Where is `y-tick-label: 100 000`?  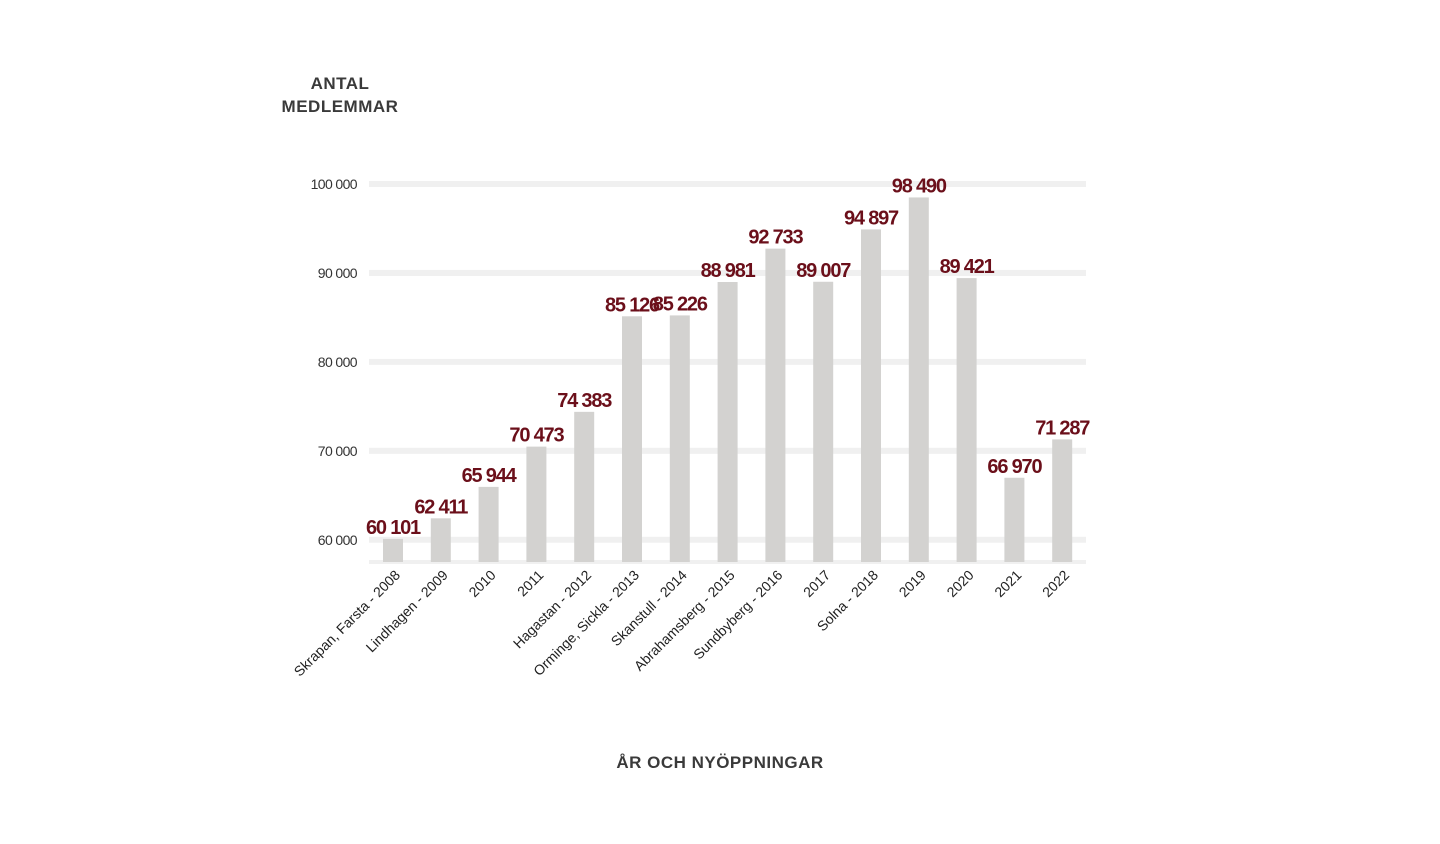
y-tick-label: 100 000 is located at coordinates (334, 184).